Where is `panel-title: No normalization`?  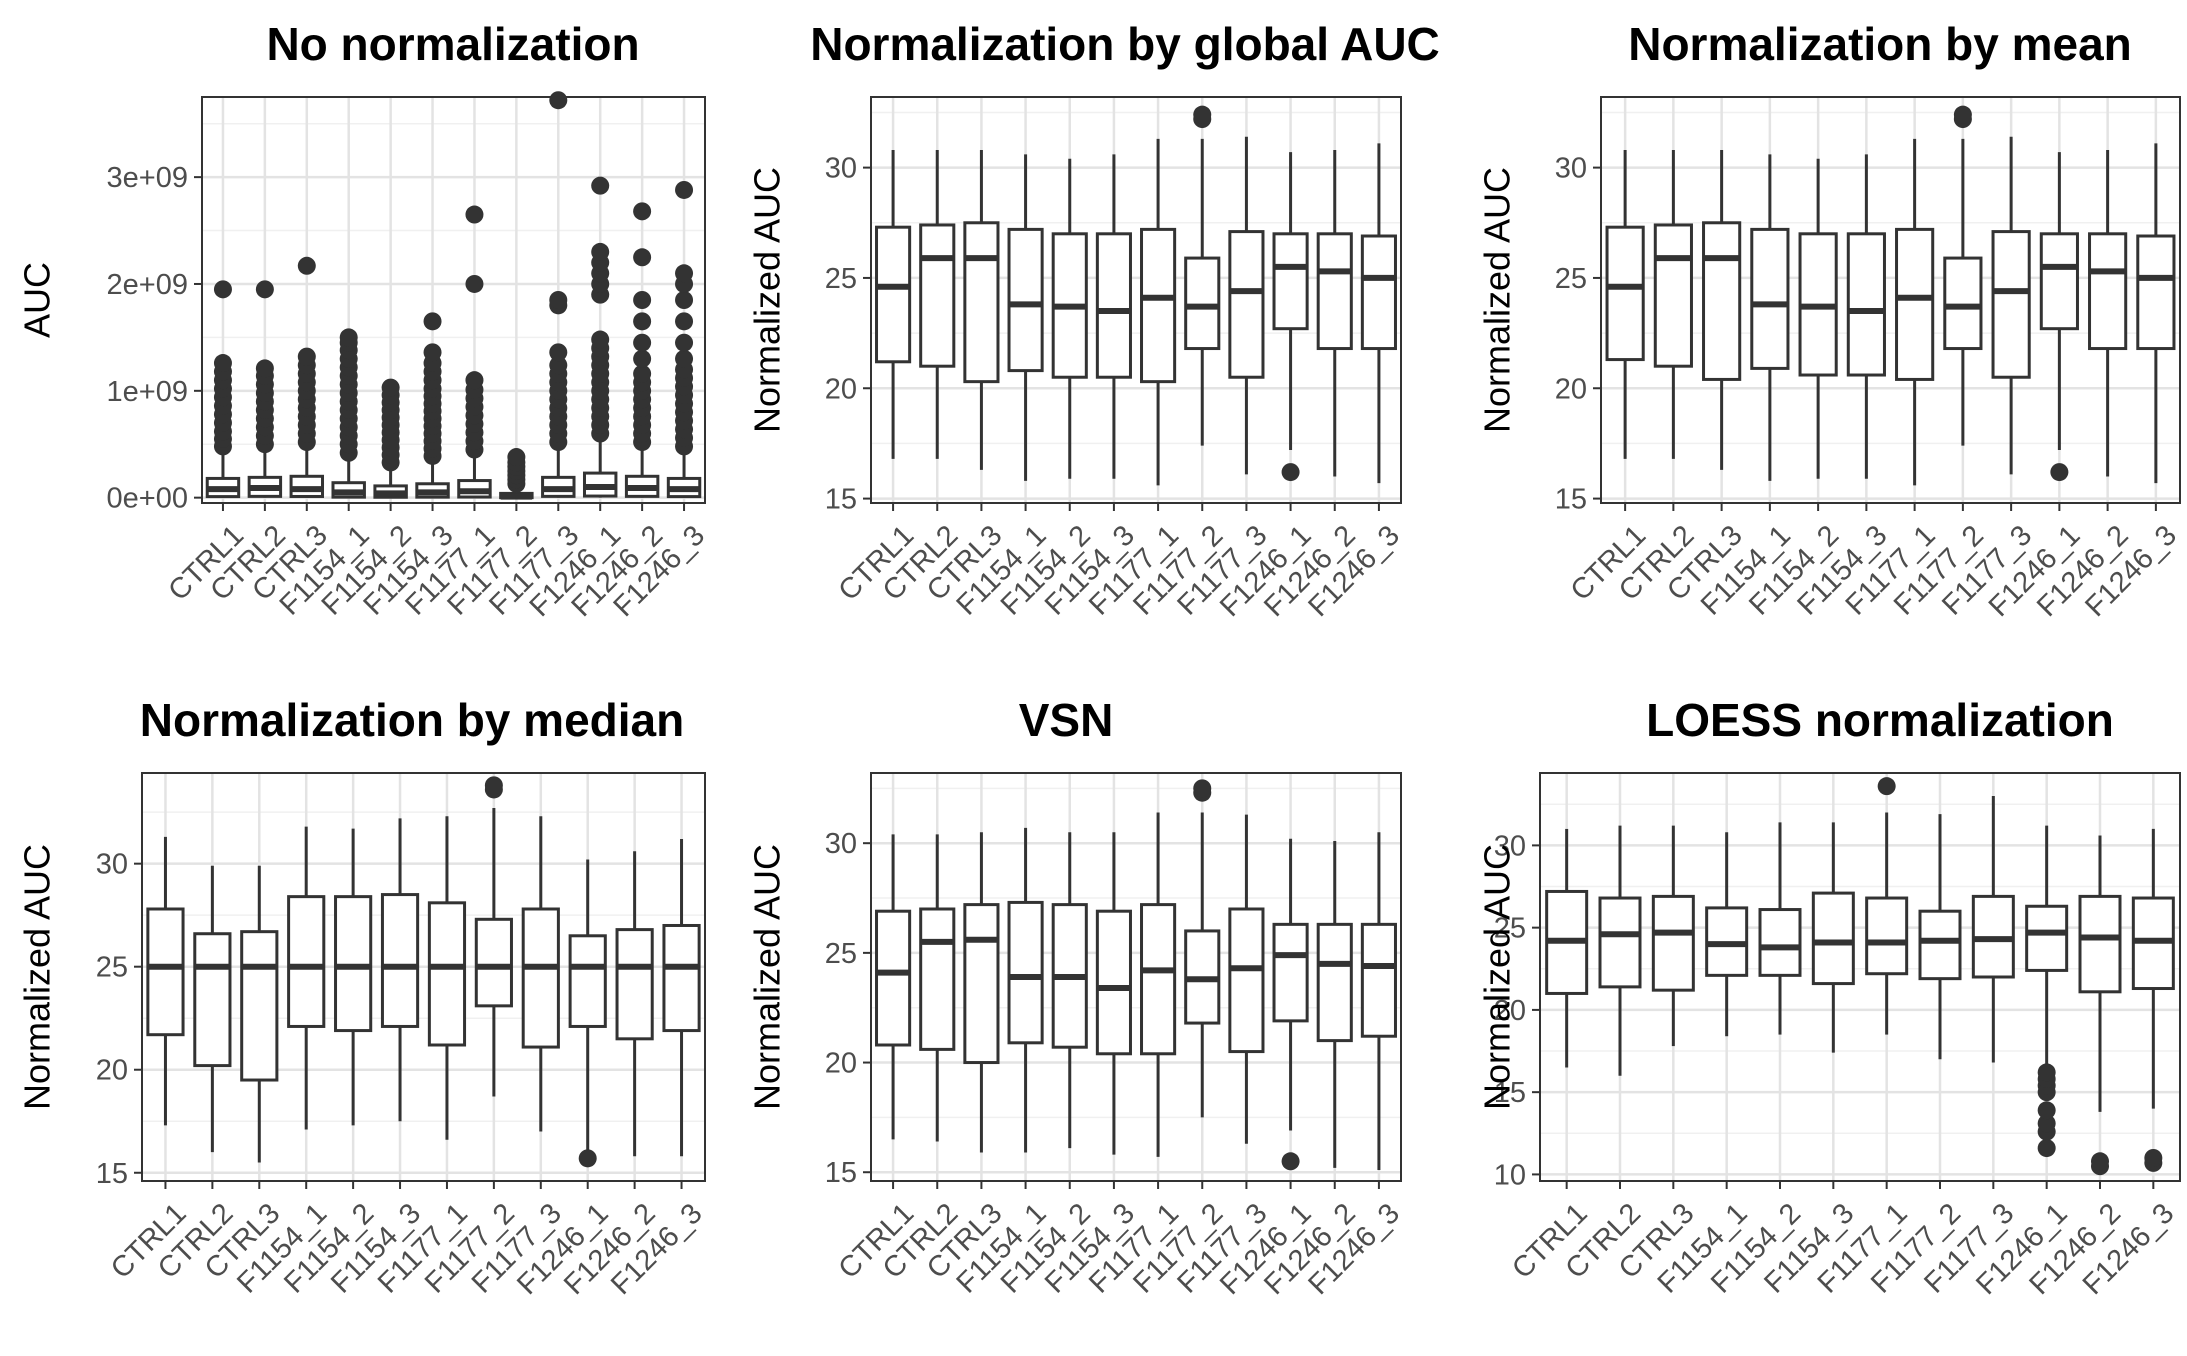
panel-title: No normalization is located at coordinates (452, 44).